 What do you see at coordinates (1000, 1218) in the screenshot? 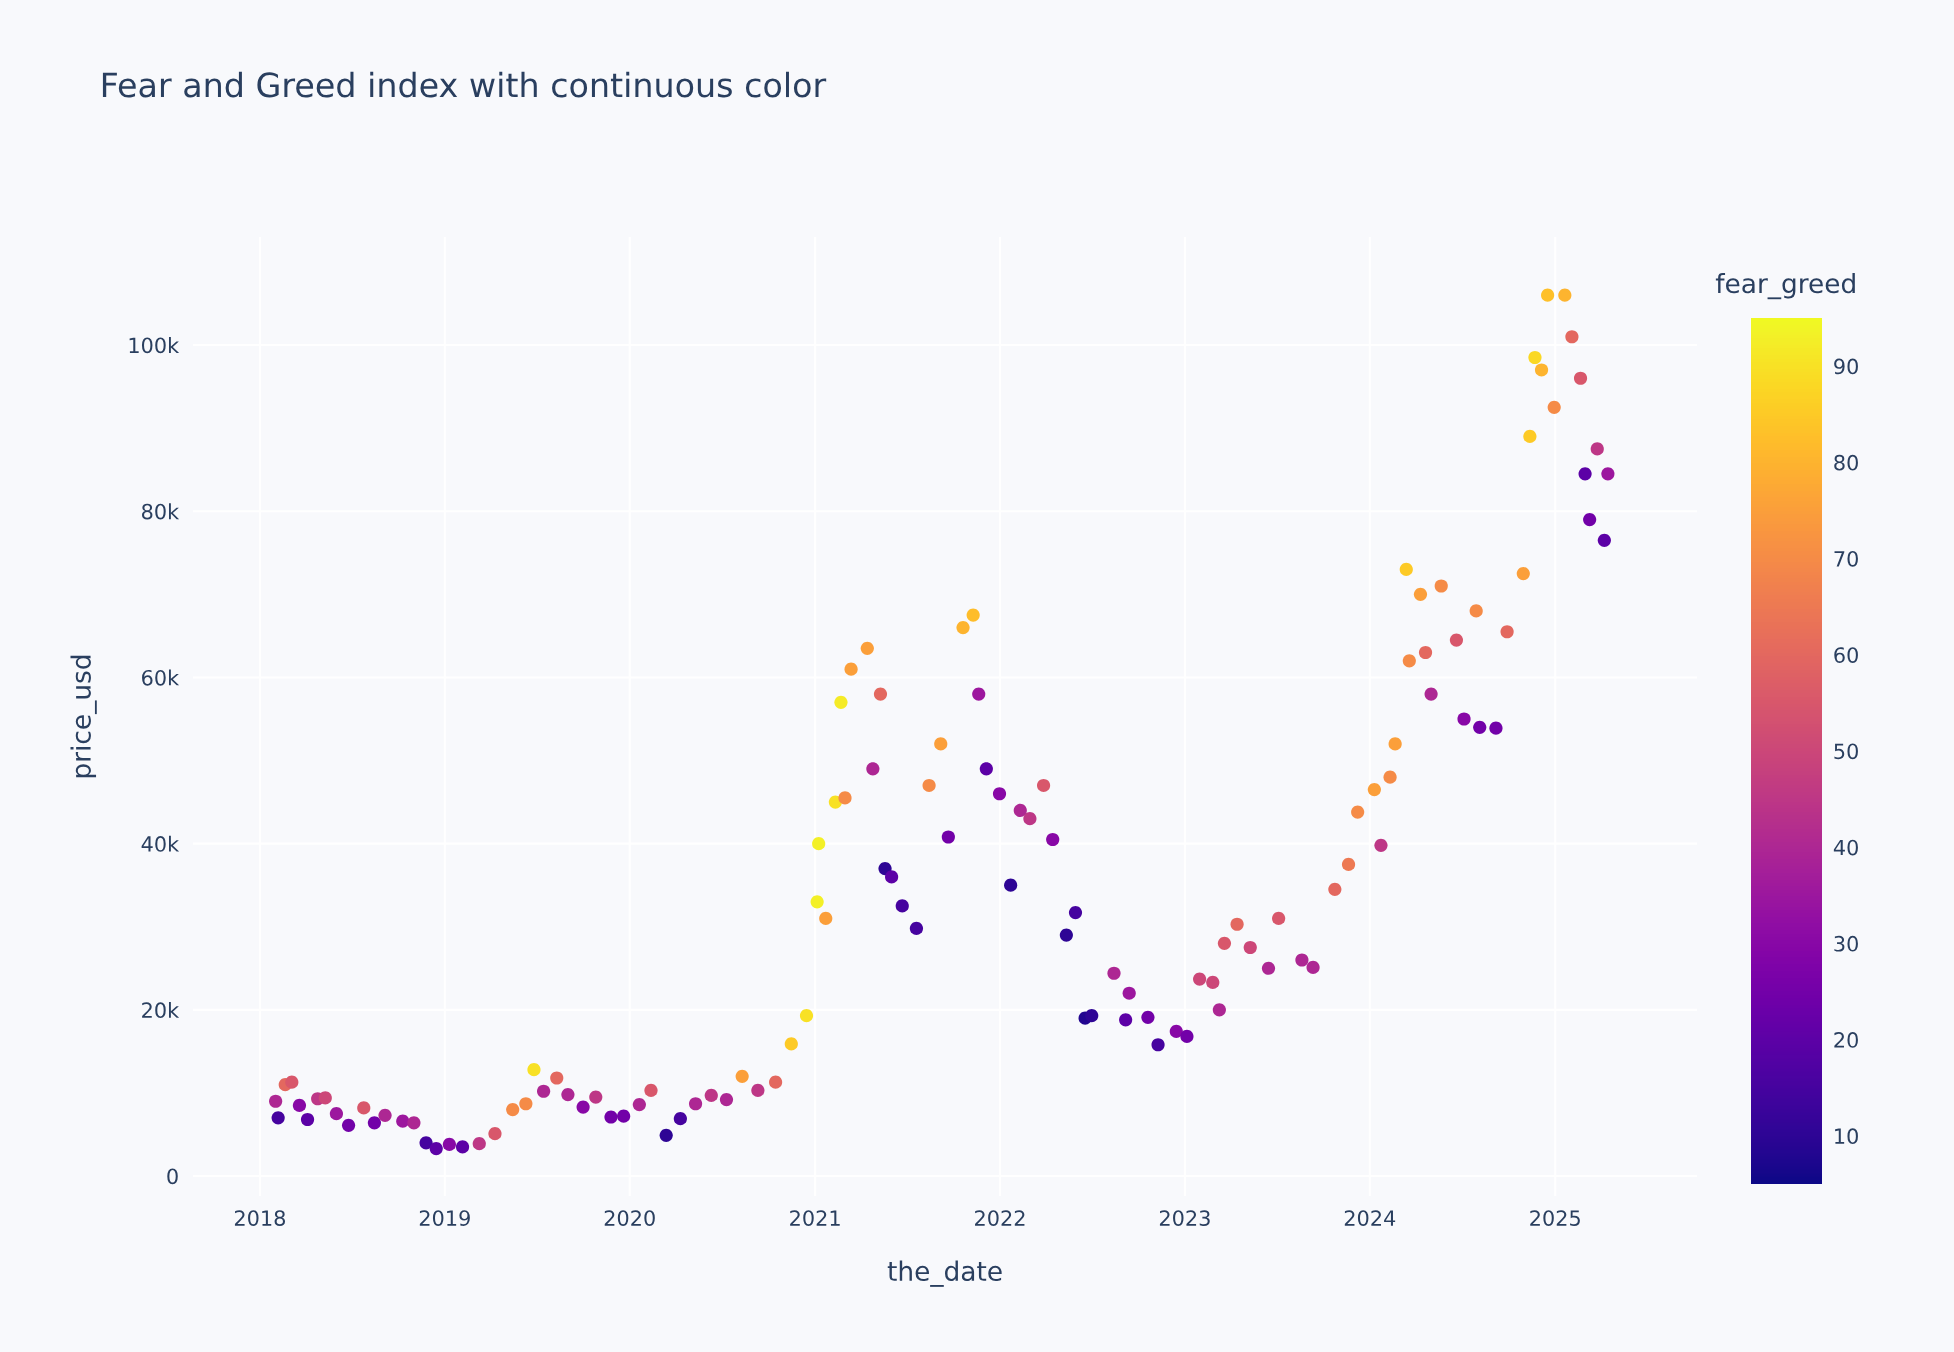
I see `x-tick-label: 2022` at bounding box center [1000, 1218].